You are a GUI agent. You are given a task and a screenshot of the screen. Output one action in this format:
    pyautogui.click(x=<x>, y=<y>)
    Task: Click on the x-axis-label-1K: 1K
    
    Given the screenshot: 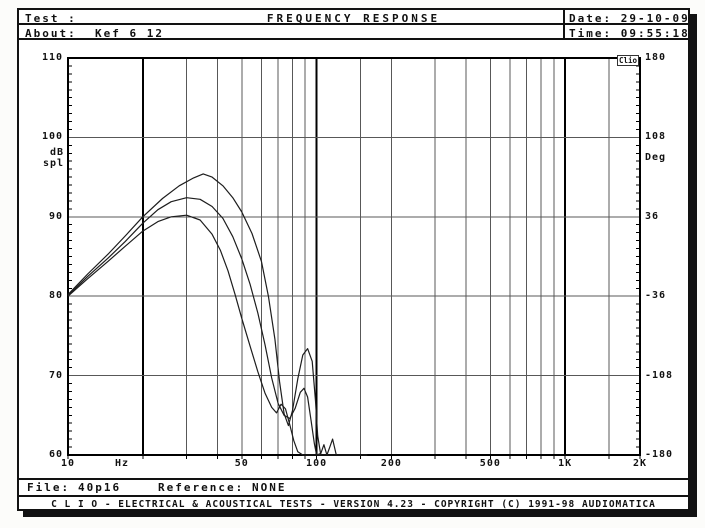 What is the action you would take?
    pyautogui.click(x=565, y=463)
    